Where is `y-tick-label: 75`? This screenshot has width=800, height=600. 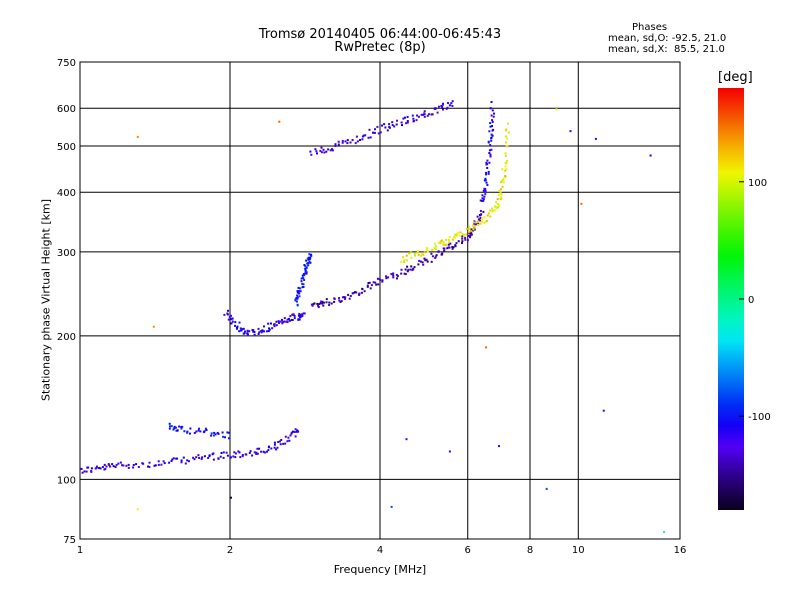 y-tick-label: 75 is located at coordinates (69, 540).